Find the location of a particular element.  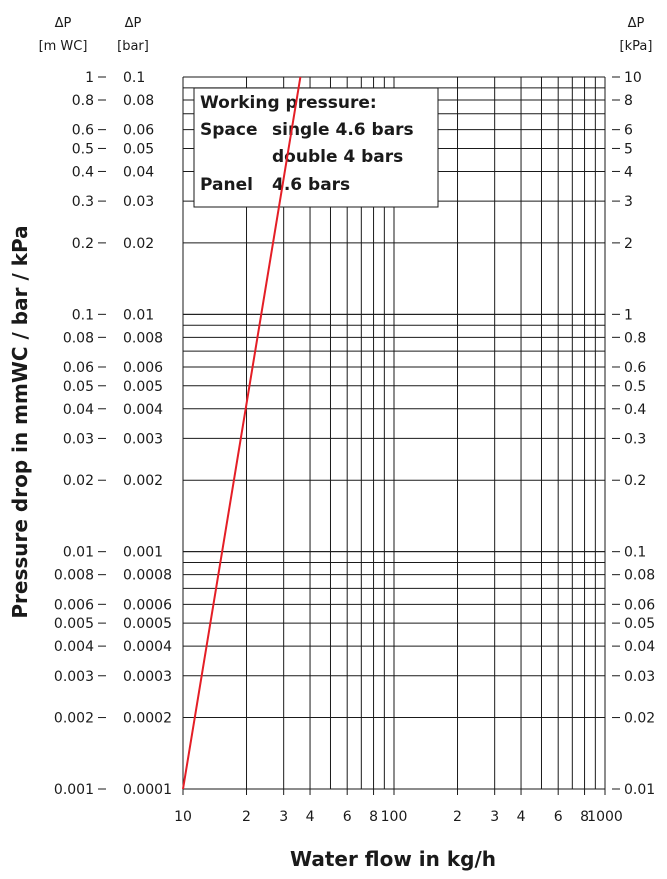

x-axis-label: Water flow in kg/h is located at coordinates (393, 859).